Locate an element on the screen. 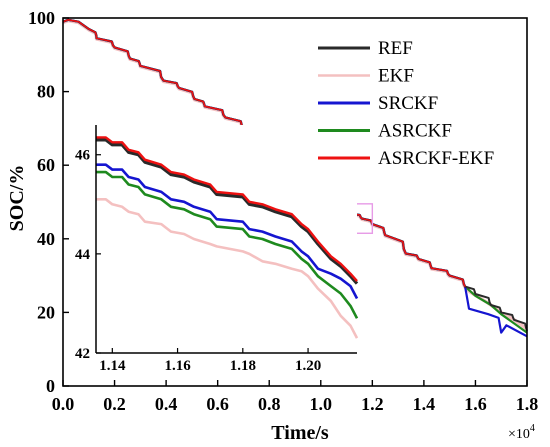 This screenshot has height=447, width=550. x-tick-label: 1.2 is located at coordinates (372, 404).